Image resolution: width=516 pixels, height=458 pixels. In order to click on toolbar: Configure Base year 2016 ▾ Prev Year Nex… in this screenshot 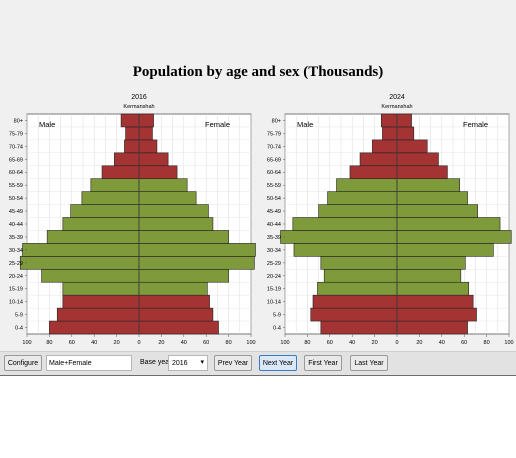, I will do `click(258, 363)`.